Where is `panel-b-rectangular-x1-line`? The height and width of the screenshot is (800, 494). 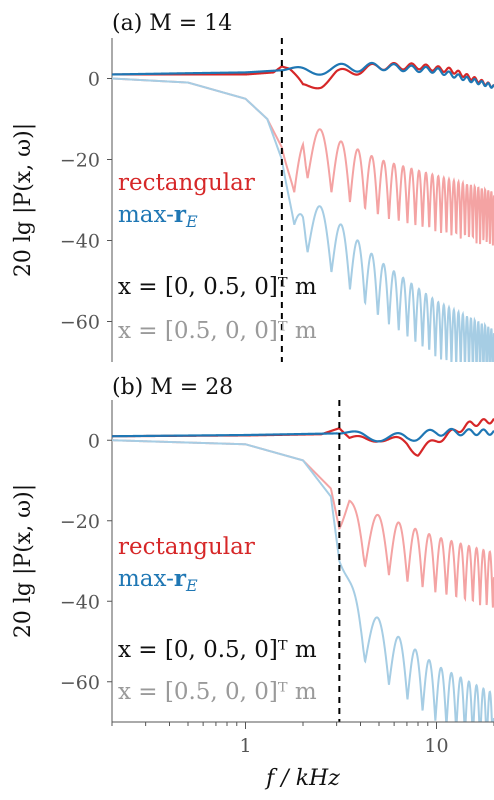 panel-b-rectangular-x1-line is located at coordinates (303, 437).